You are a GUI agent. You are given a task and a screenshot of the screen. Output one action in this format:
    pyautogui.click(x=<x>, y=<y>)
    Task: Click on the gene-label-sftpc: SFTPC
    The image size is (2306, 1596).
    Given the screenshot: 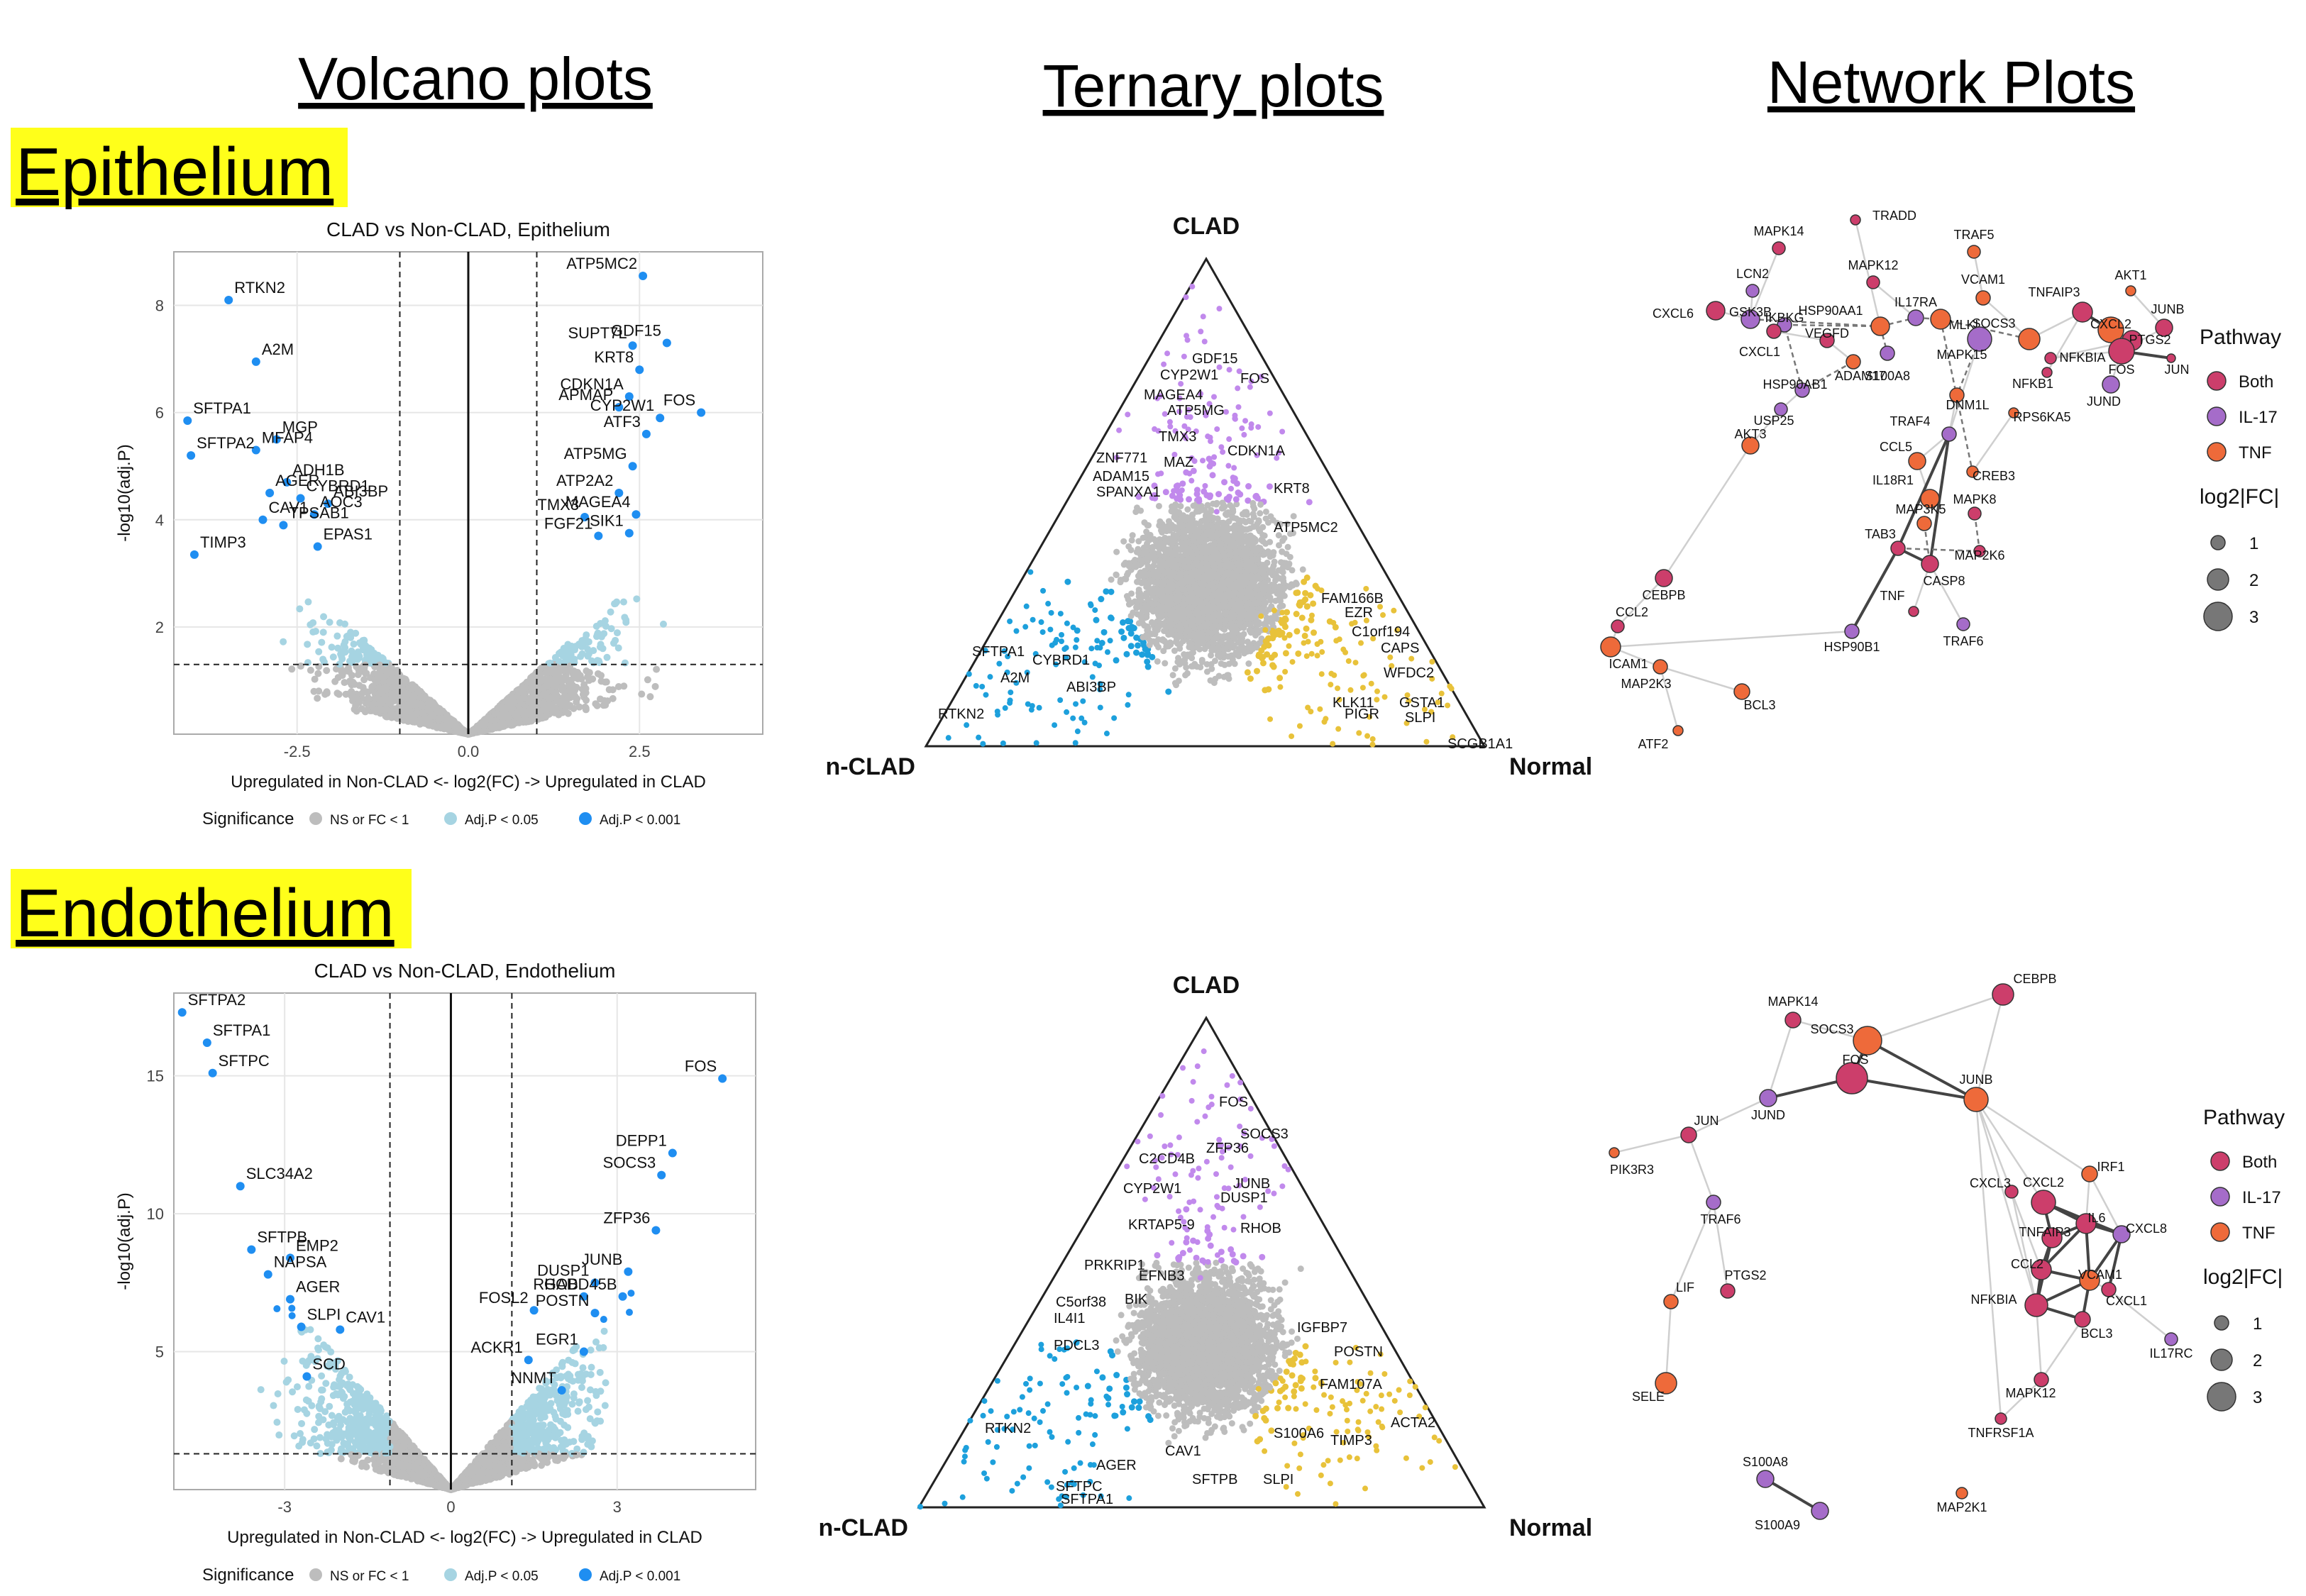 What is the action you would take?
    pyautogui.click(x=244, y=1061)
    